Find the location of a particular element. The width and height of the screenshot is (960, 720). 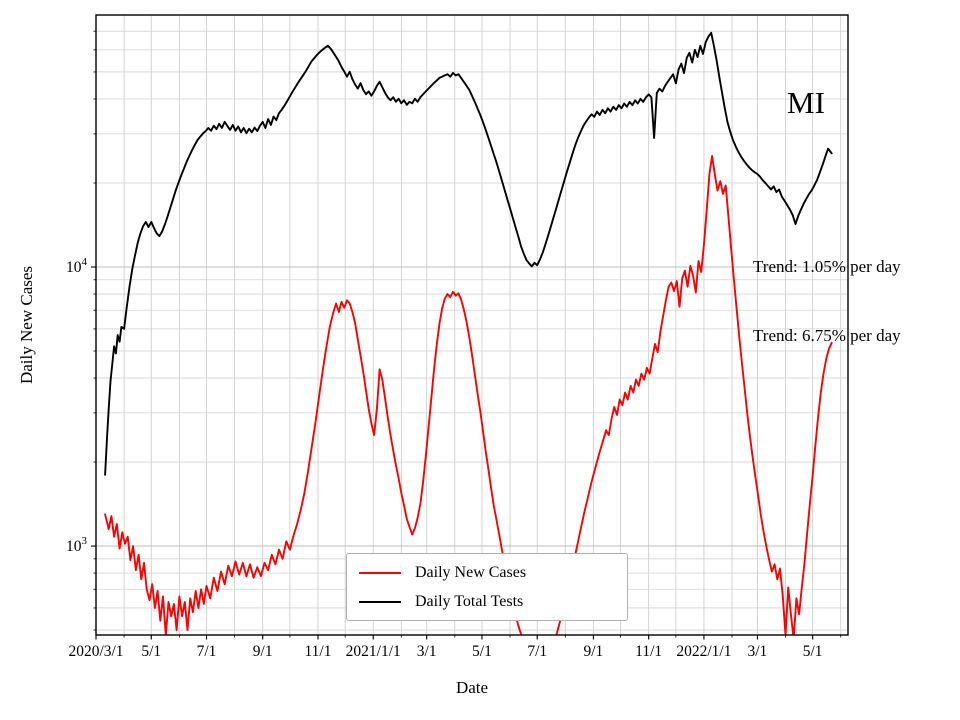

x-axis-label: Date is located at coordinates (472, 687).